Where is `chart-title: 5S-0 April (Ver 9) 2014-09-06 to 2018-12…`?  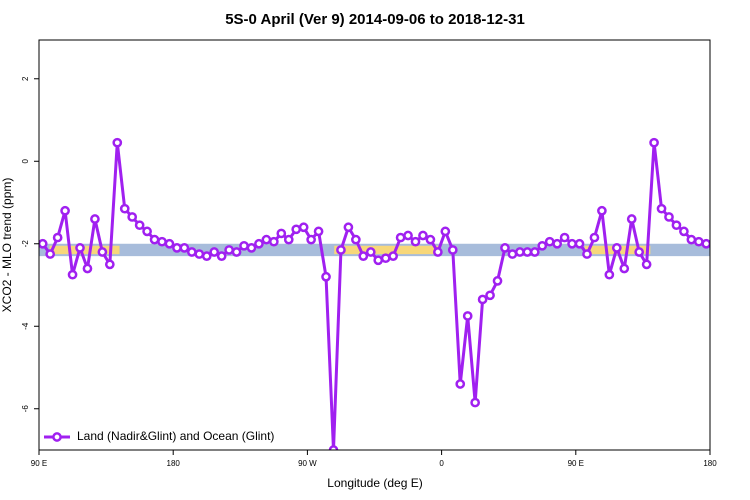 chart-title: 5S-0 April (Ver 9) 2014-09-06 to 2018-12… is located at coordinates (375, 19).